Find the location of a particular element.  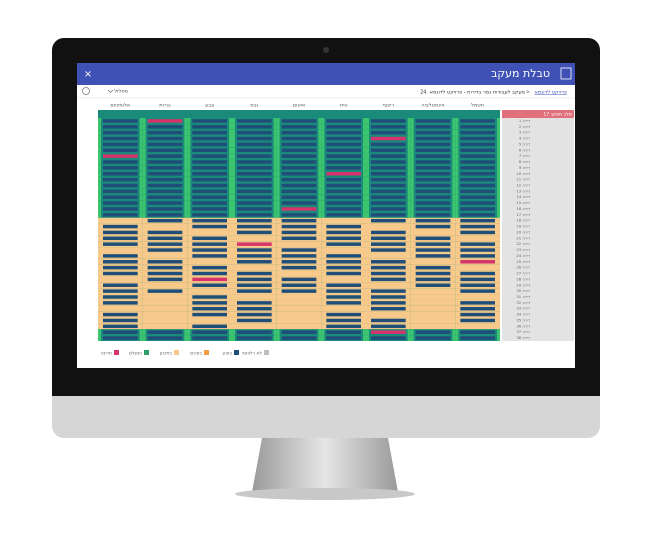

breadcrumb-link: פרויקט לדוגמא is located at coordinates (550, 93).